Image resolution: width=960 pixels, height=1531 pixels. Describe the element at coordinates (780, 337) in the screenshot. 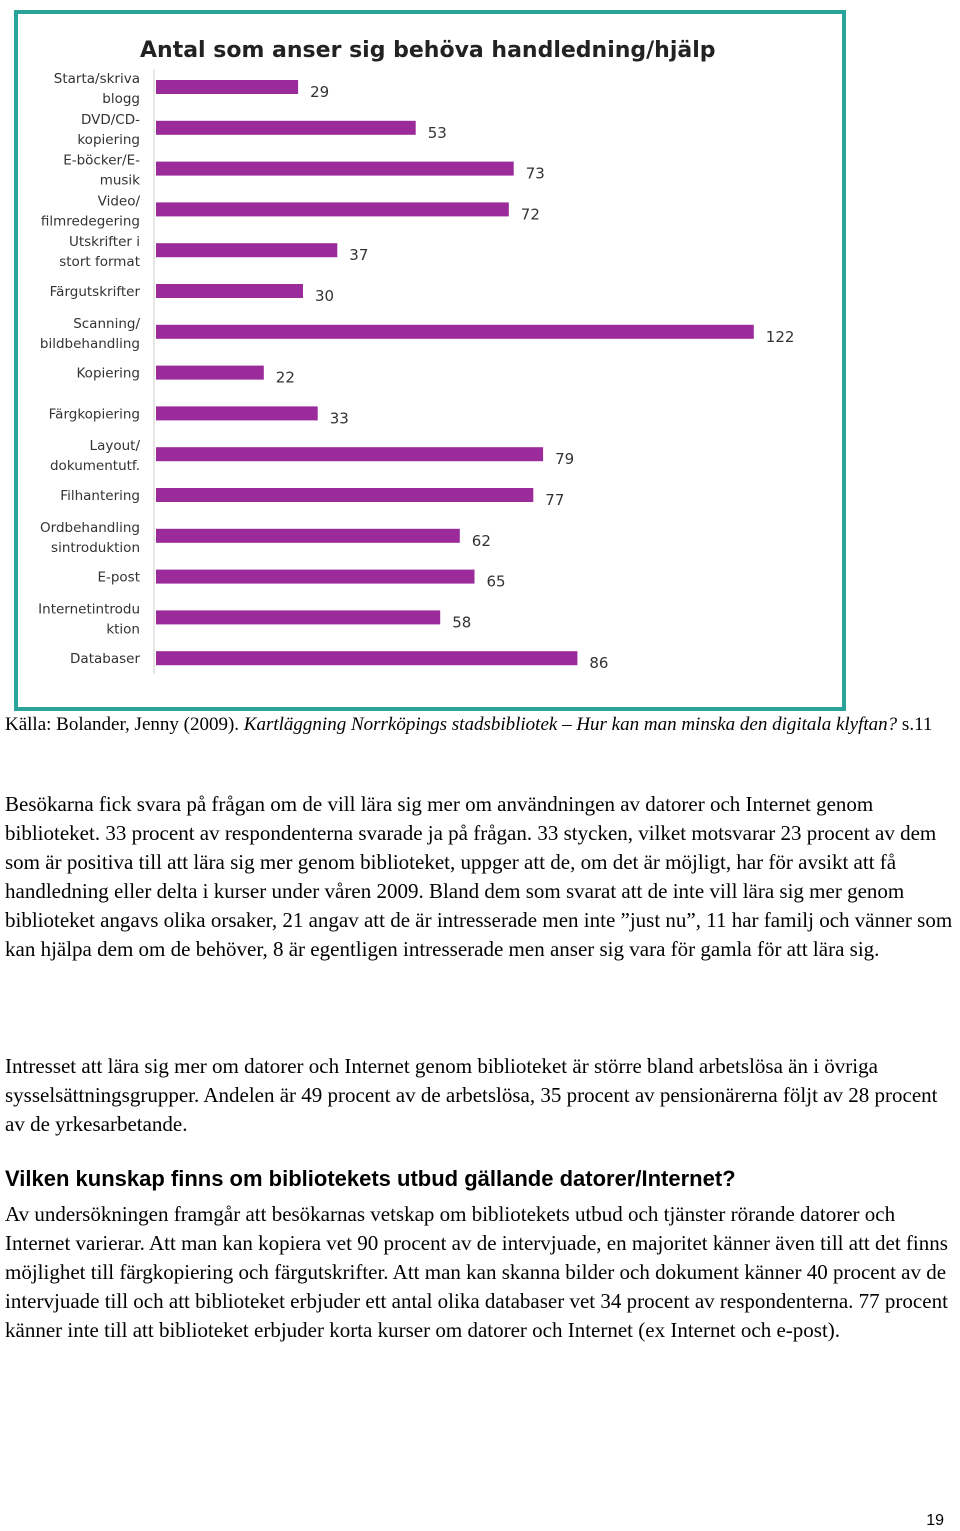

I see `value-label-6: 122` at that location.